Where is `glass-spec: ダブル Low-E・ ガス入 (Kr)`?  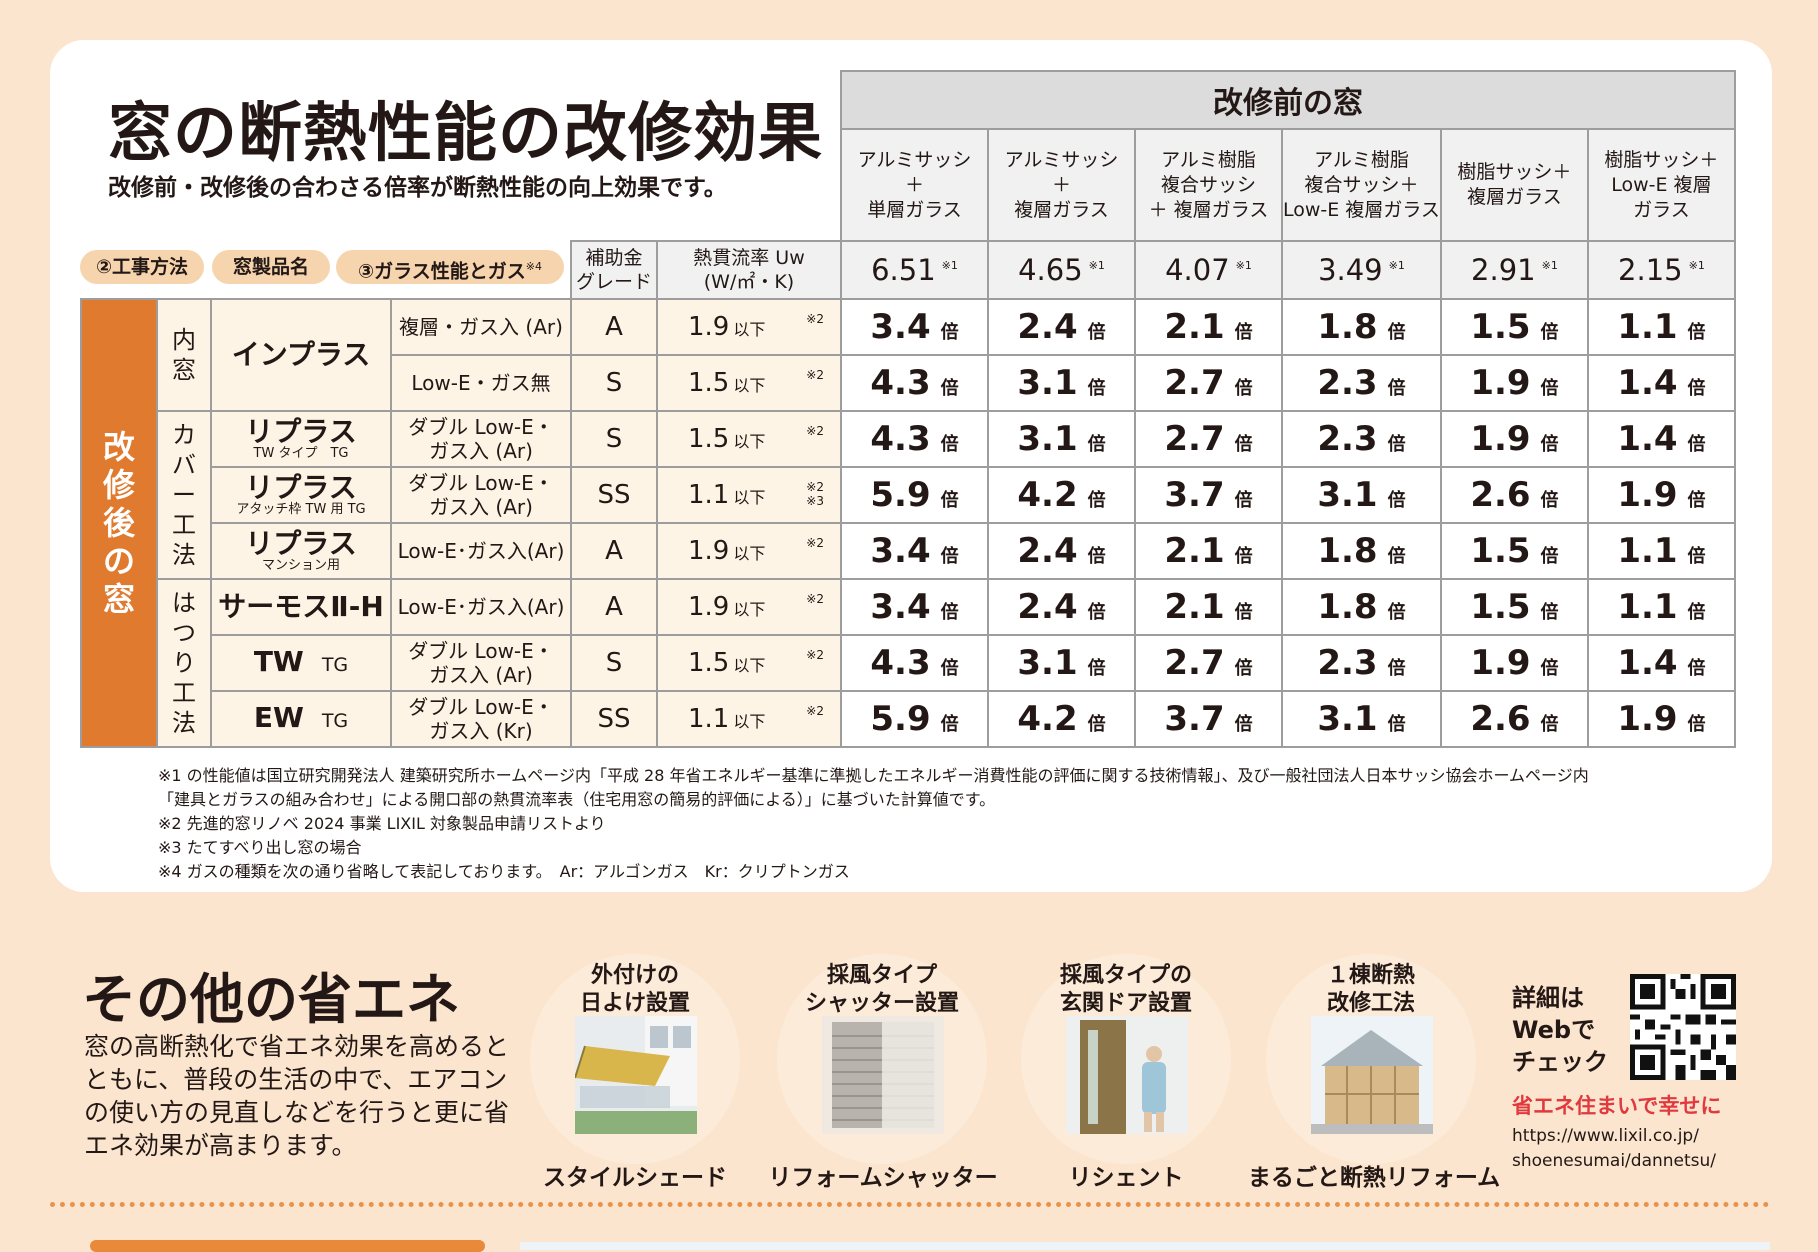 glass-spec: ダブル Low-E・ ガス入 (Kr) is located at coordinates (481, 719).